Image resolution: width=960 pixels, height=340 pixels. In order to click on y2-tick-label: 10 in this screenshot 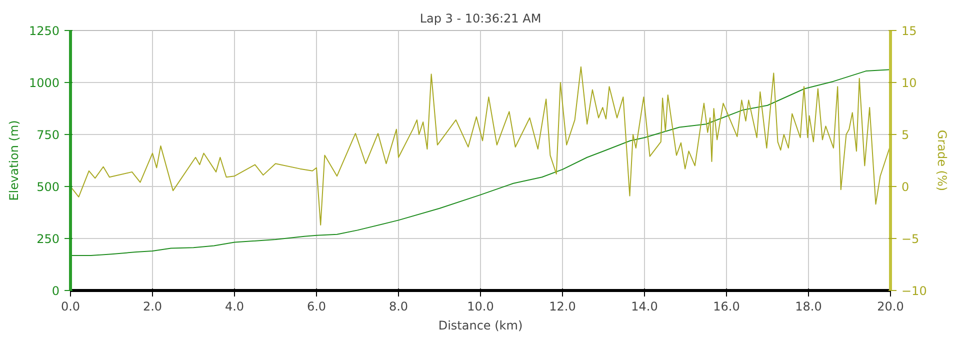, I will do `click(909, 83)`.